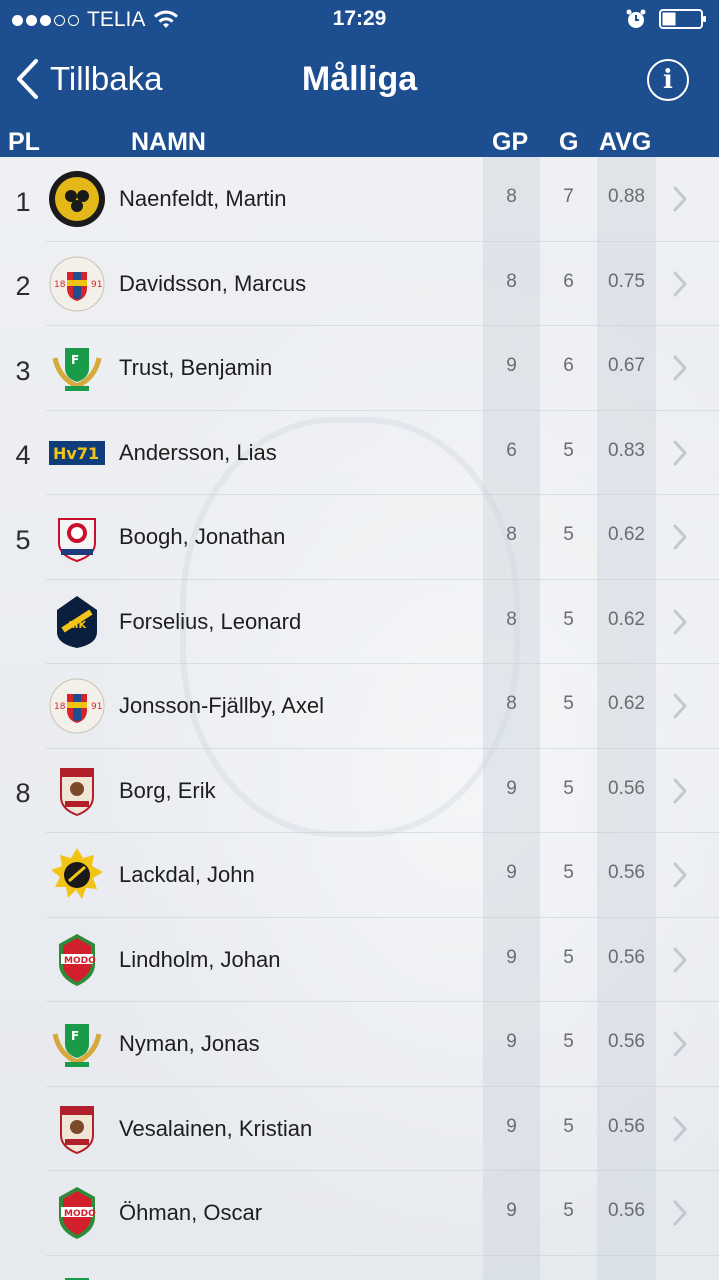 The image size is (719, 1280). Describe the element at coordinates (359, 706) in the screenshot. I see `table-row: 18 91 Jonsson-Fjällby, Axel 8 5 0.62` at that location.